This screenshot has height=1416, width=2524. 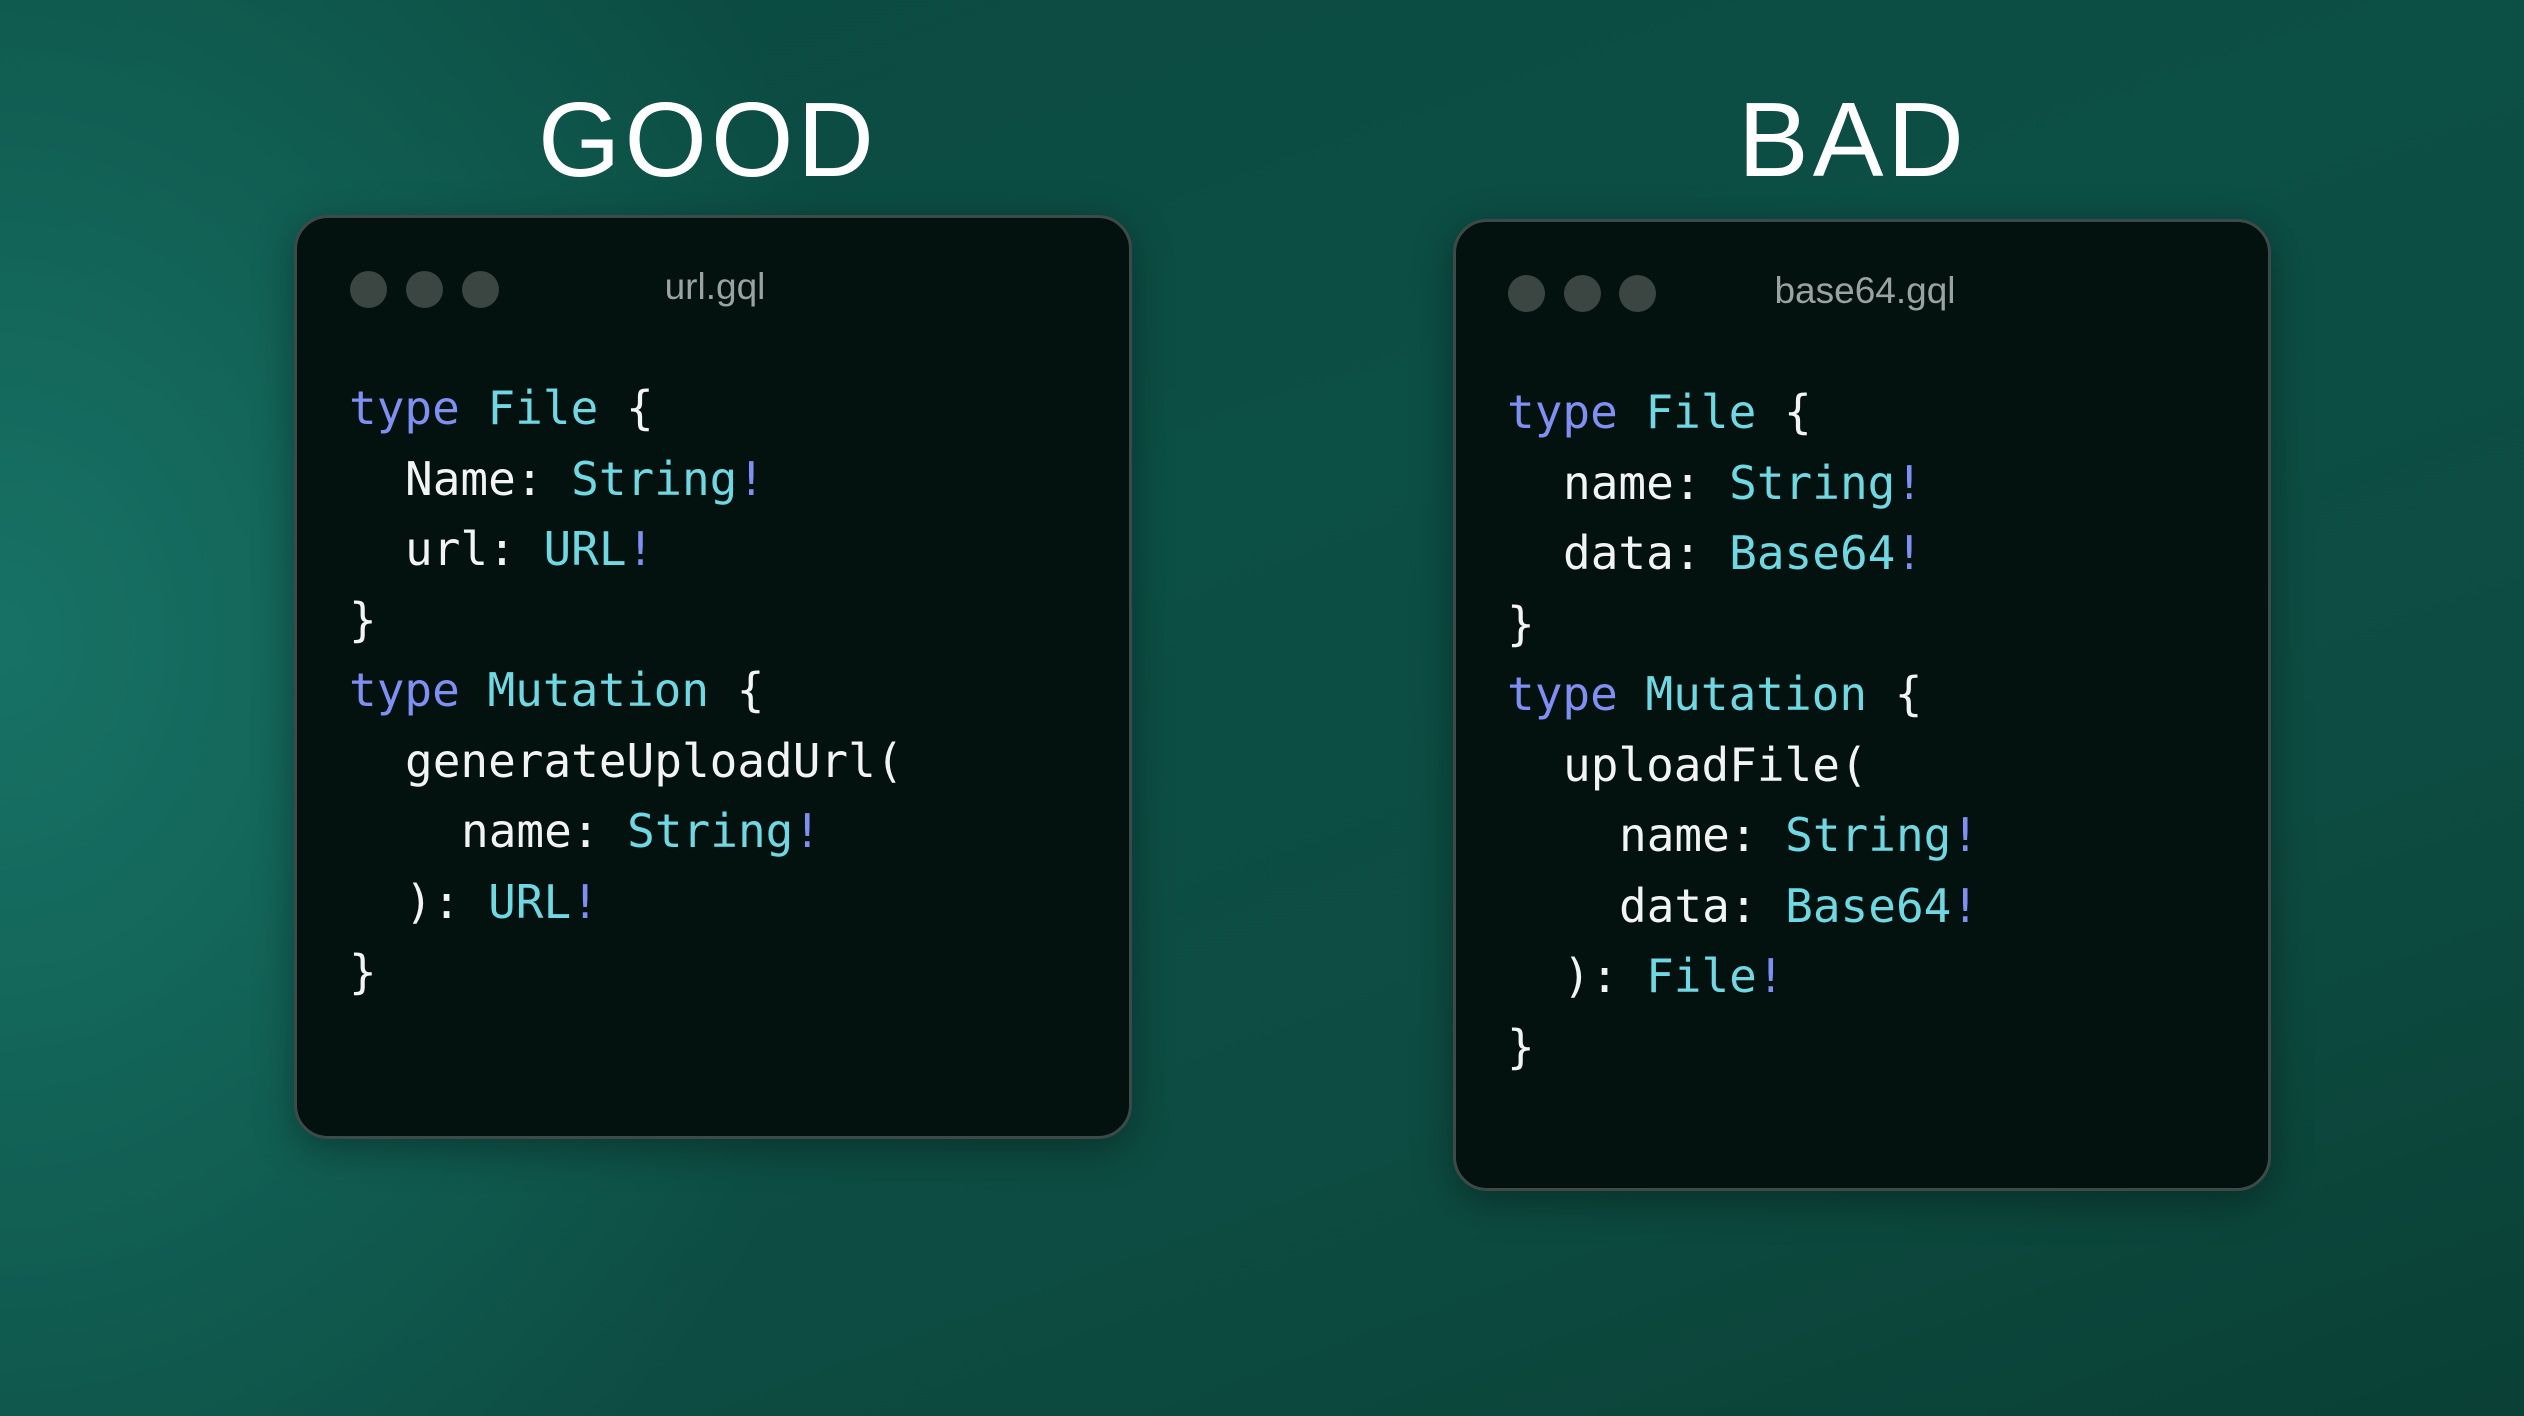 I want to click on good-heading: GOOD, so click(x=708, y=140).